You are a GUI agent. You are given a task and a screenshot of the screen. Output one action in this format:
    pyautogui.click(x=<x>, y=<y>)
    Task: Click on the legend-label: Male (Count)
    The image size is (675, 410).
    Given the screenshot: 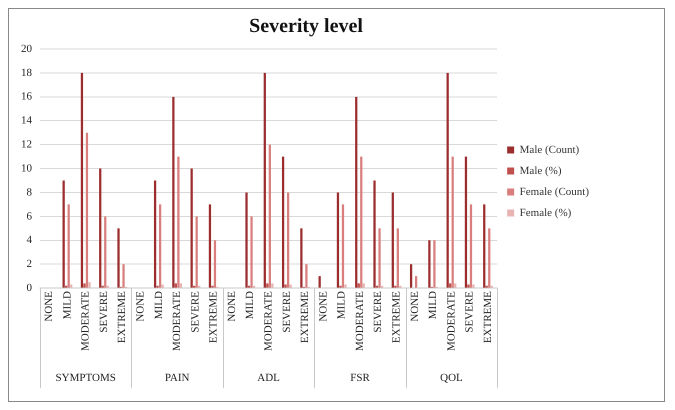 What is the action you would take?
    pyautogui.click(x=550, y=150)
    